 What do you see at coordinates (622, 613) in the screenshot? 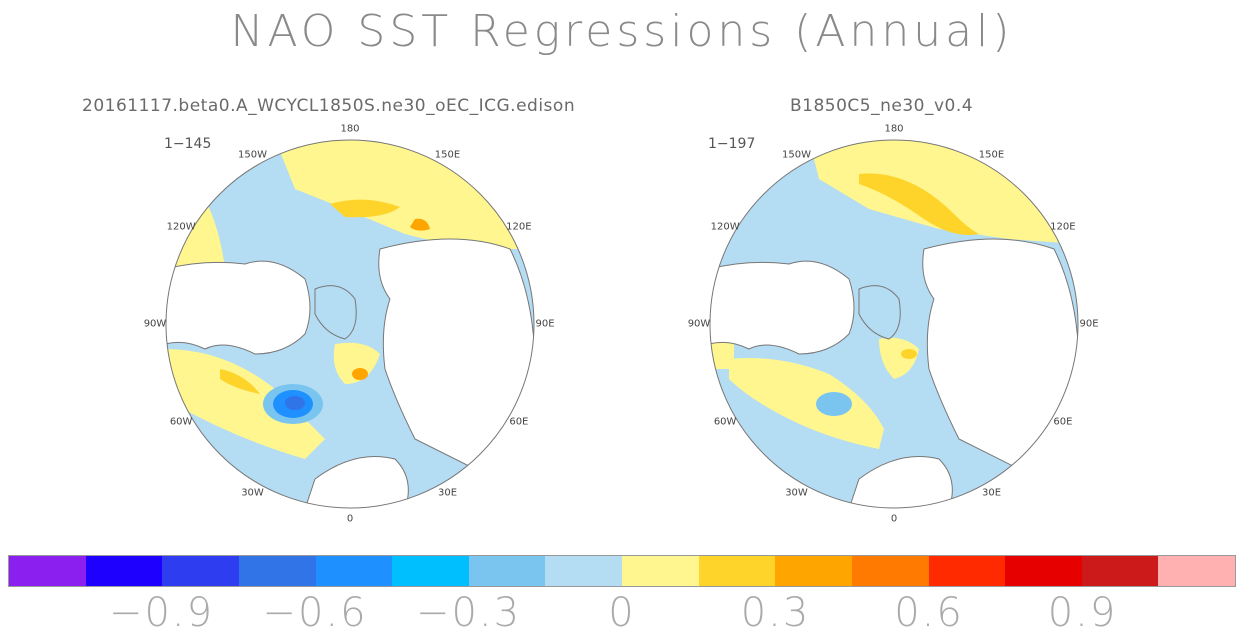
I see `colorbar-tick-label: 0` at bounding box center [622, 613].